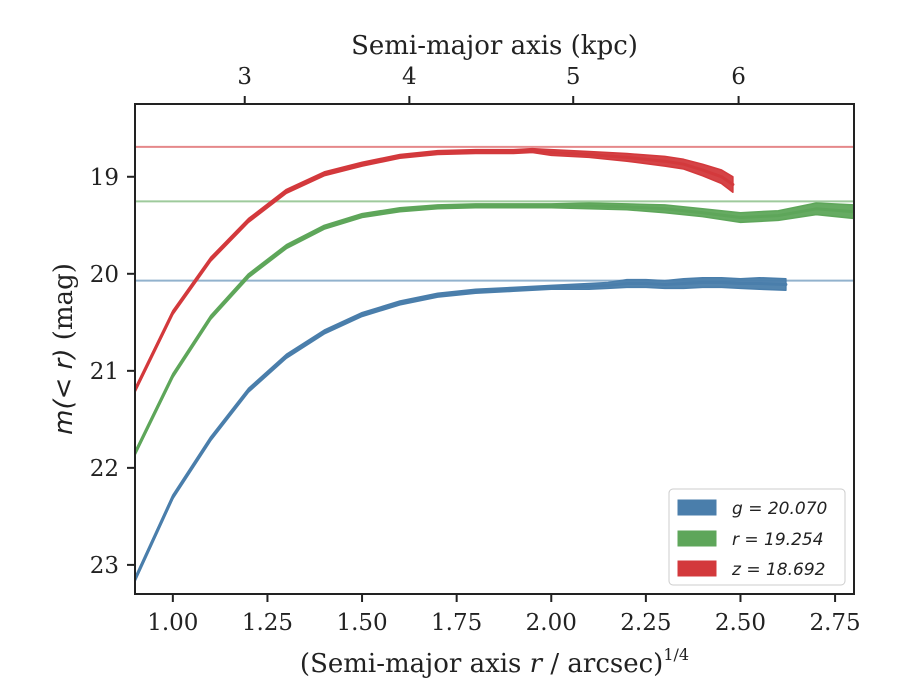 Image resolution: width=900 pixels, height=700 pixels. I want to click on legend-swatch-r, so click(697, 538).